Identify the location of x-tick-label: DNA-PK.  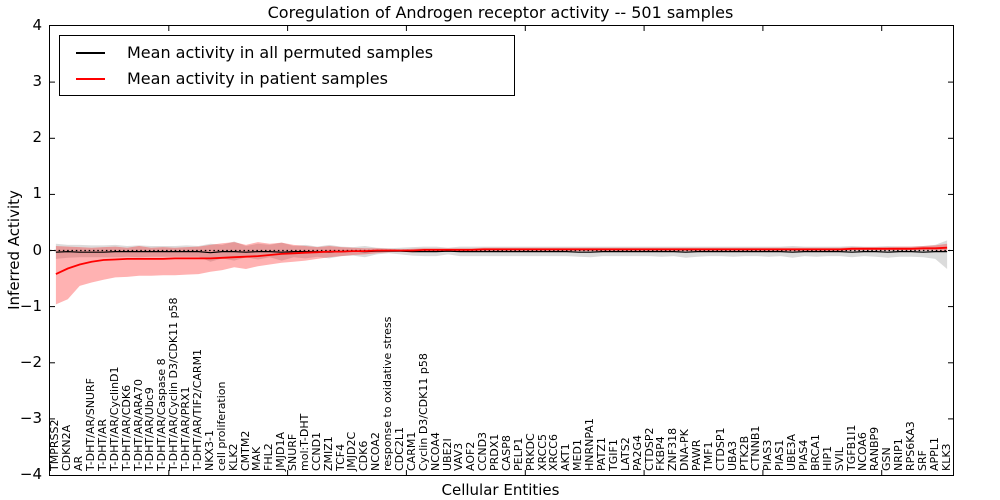
(685, 450).